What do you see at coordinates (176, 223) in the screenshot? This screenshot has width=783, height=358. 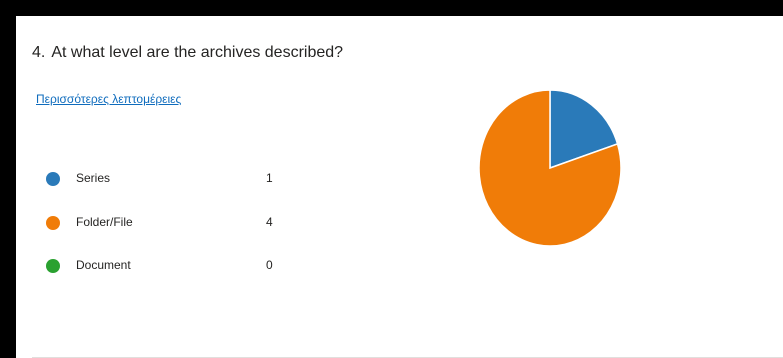 I see `legend-item-folder-file: Folder/File 4` at bounding box center [176, 223].